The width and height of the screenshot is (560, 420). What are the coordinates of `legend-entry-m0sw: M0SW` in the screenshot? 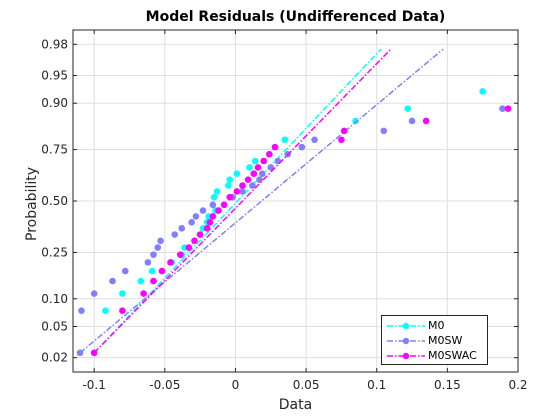 It's located at (434, 341).